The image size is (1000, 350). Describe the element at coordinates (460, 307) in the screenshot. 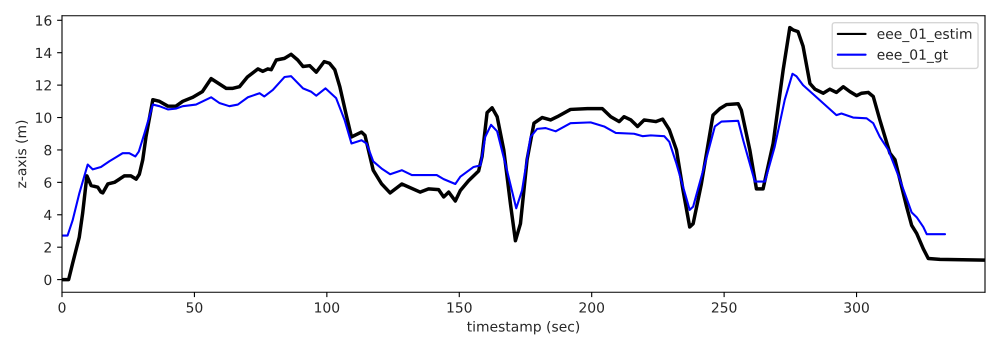

I see `x-tick-label: 150` at that location.